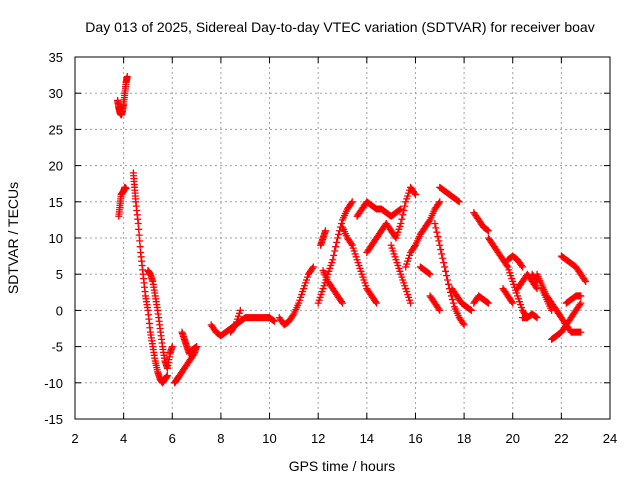 Image resolution: width=640 pixels, height=480 pixels. Describe the element at coordinates (57, 347) in the screenshot. I see `y-tick-label: -5` at that location.